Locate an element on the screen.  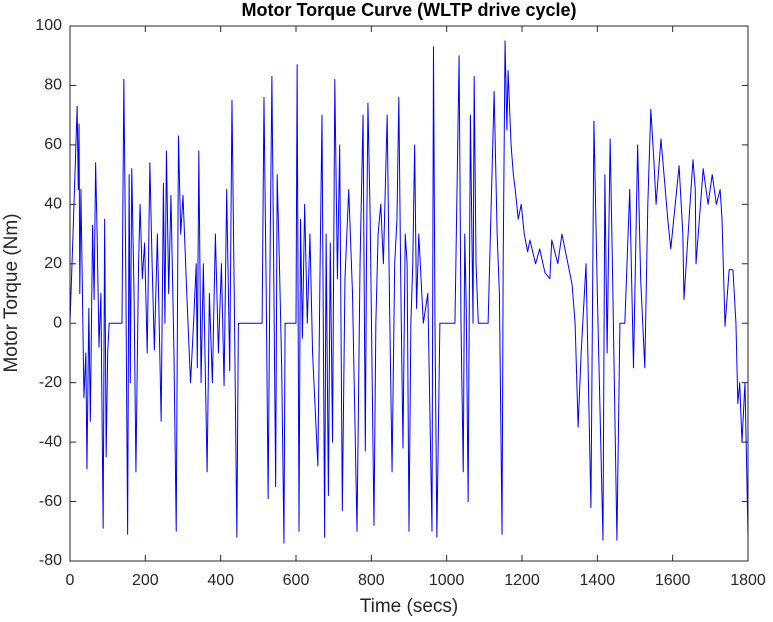
y-tick-label: -20 is located at coordinates (50, 382).